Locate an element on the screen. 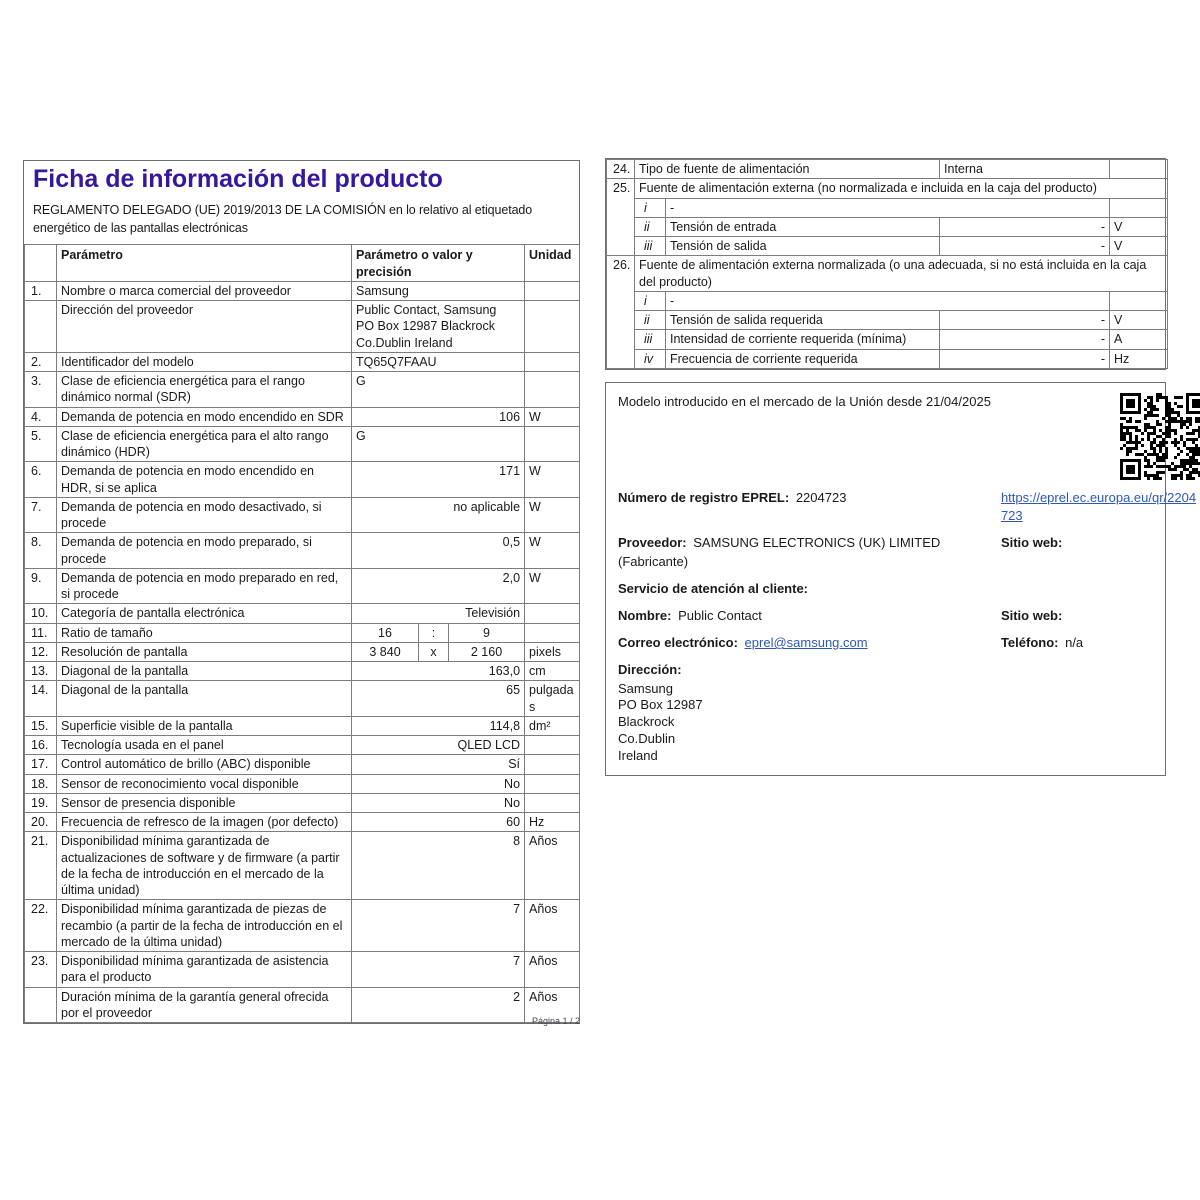 This screenshot has width=1200, height=1200. param-label: Ratio de tamaño is located at coordinates (204, 632).